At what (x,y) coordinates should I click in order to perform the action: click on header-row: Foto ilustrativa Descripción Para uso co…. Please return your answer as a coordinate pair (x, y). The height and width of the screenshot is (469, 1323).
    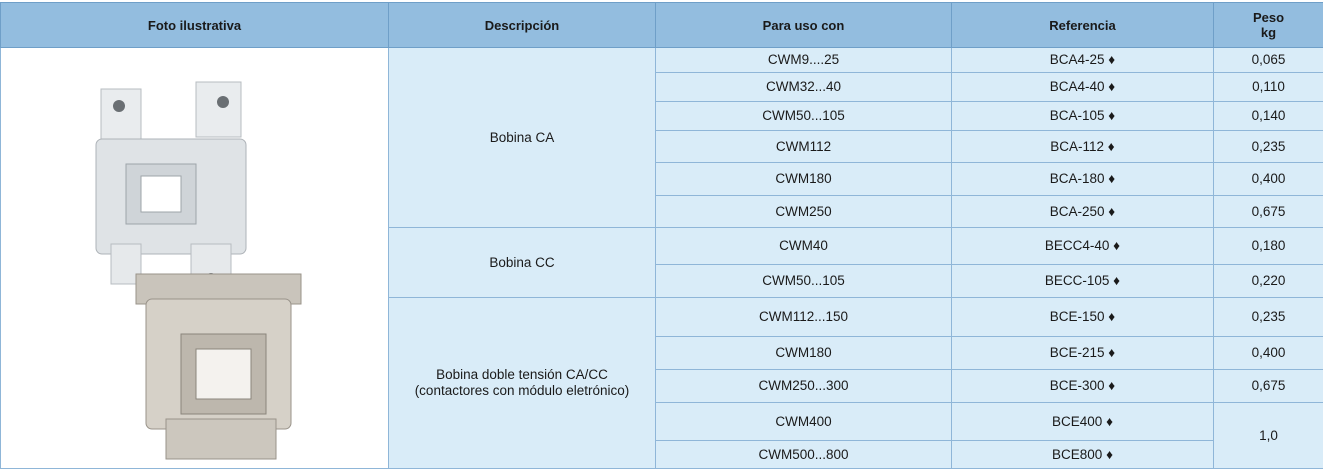
    Looking at the image, I should click on (662, 25).